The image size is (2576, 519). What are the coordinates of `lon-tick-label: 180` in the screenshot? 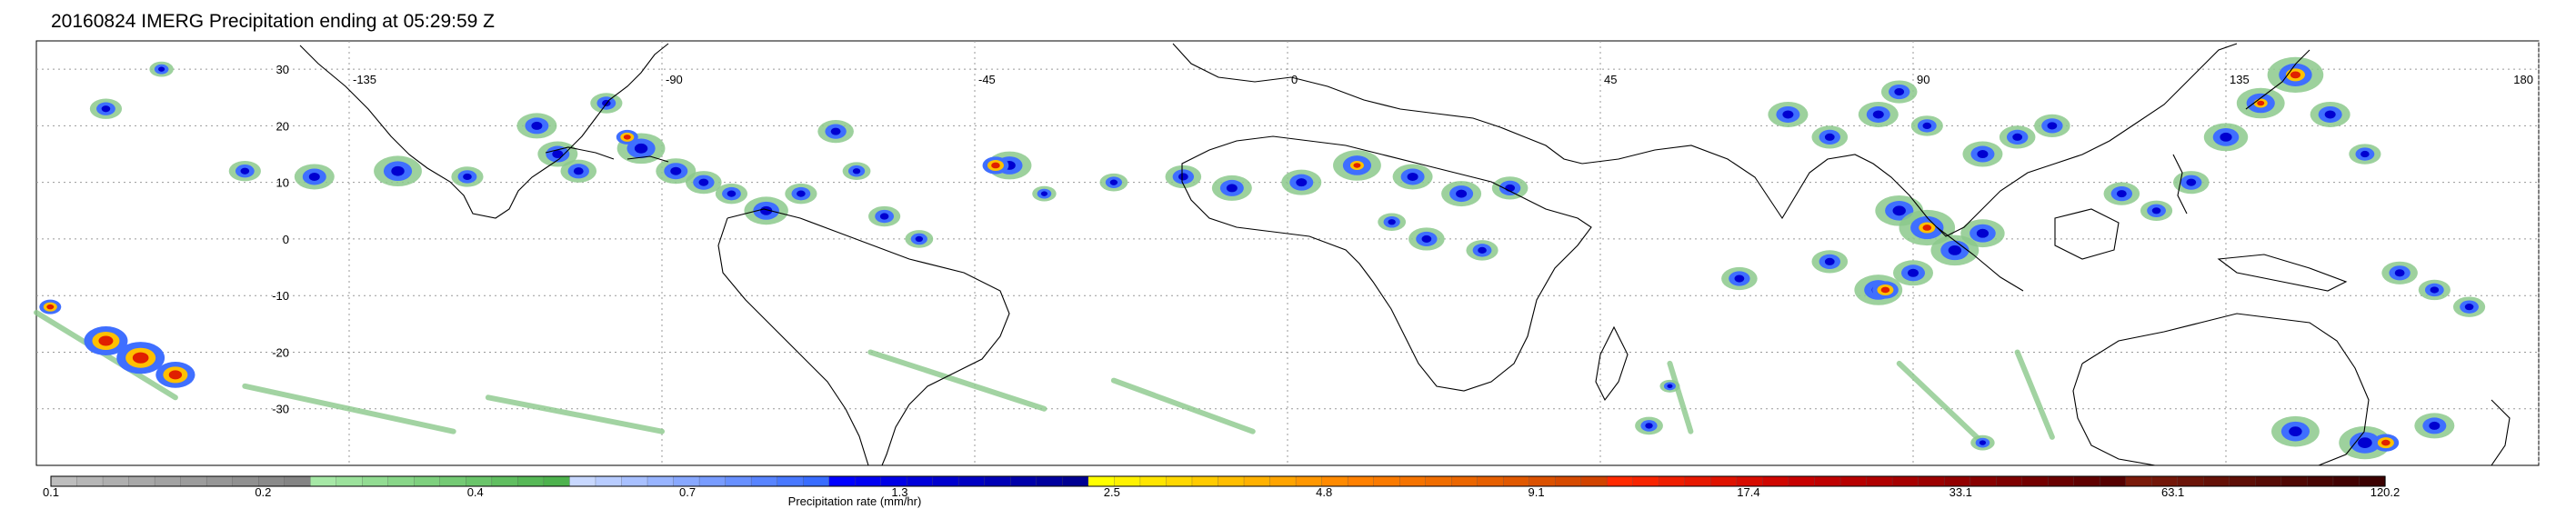 It's located at (2523, 79).